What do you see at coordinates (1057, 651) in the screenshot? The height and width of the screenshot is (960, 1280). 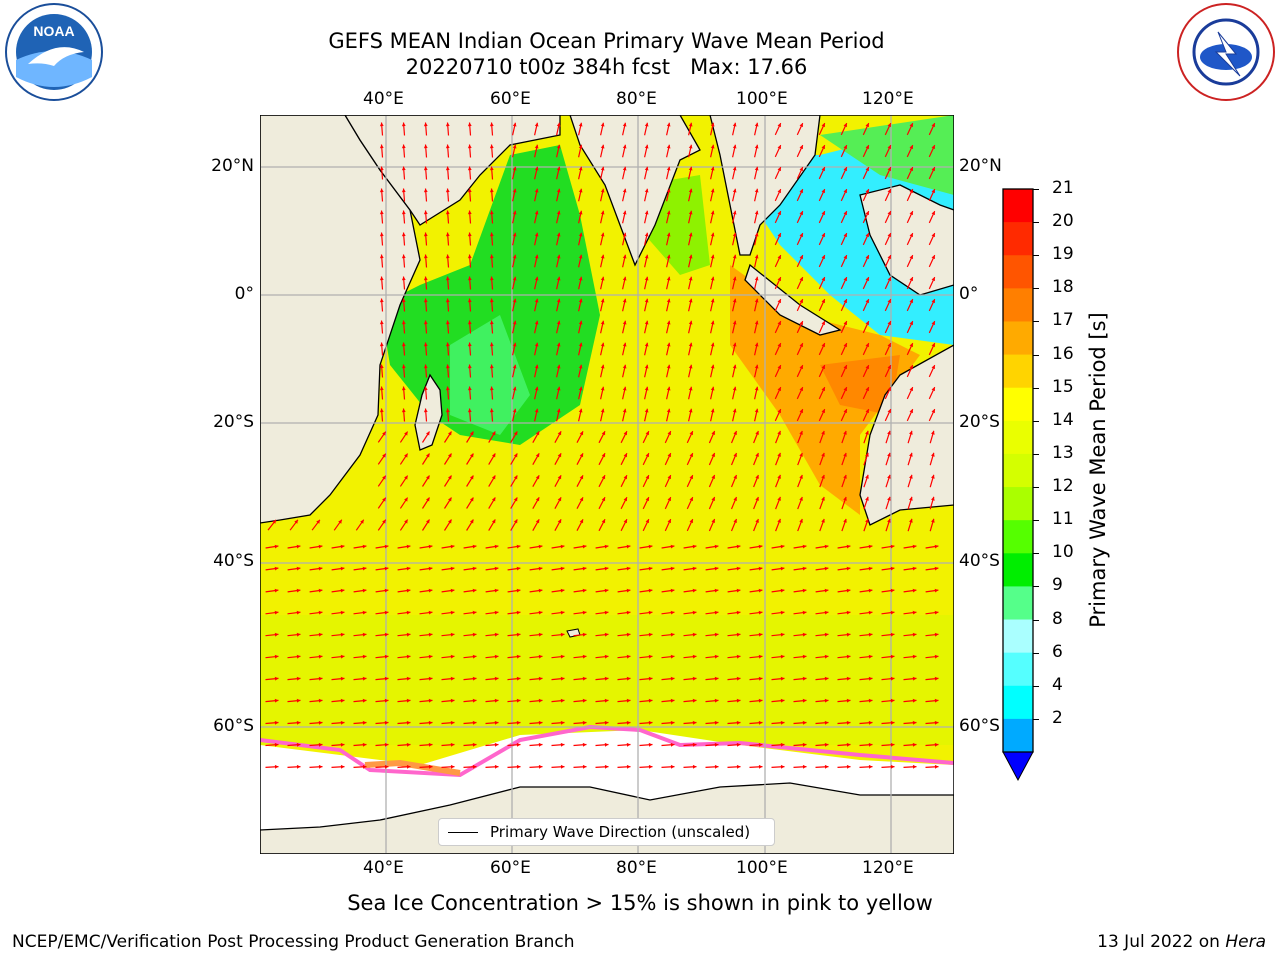 I see `colorbar-tick-label: 6` at bounding box center [1057, 651].